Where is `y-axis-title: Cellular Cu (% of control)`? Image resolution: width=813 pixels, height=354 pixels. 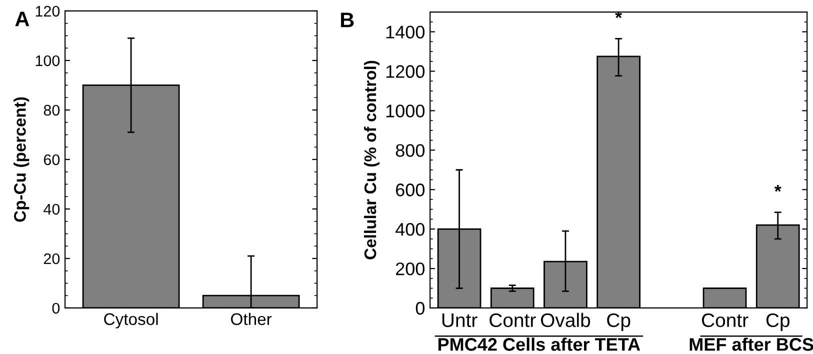
y-axis-title: Cellular Cu (% of control) is located at coordinates (372, 160).